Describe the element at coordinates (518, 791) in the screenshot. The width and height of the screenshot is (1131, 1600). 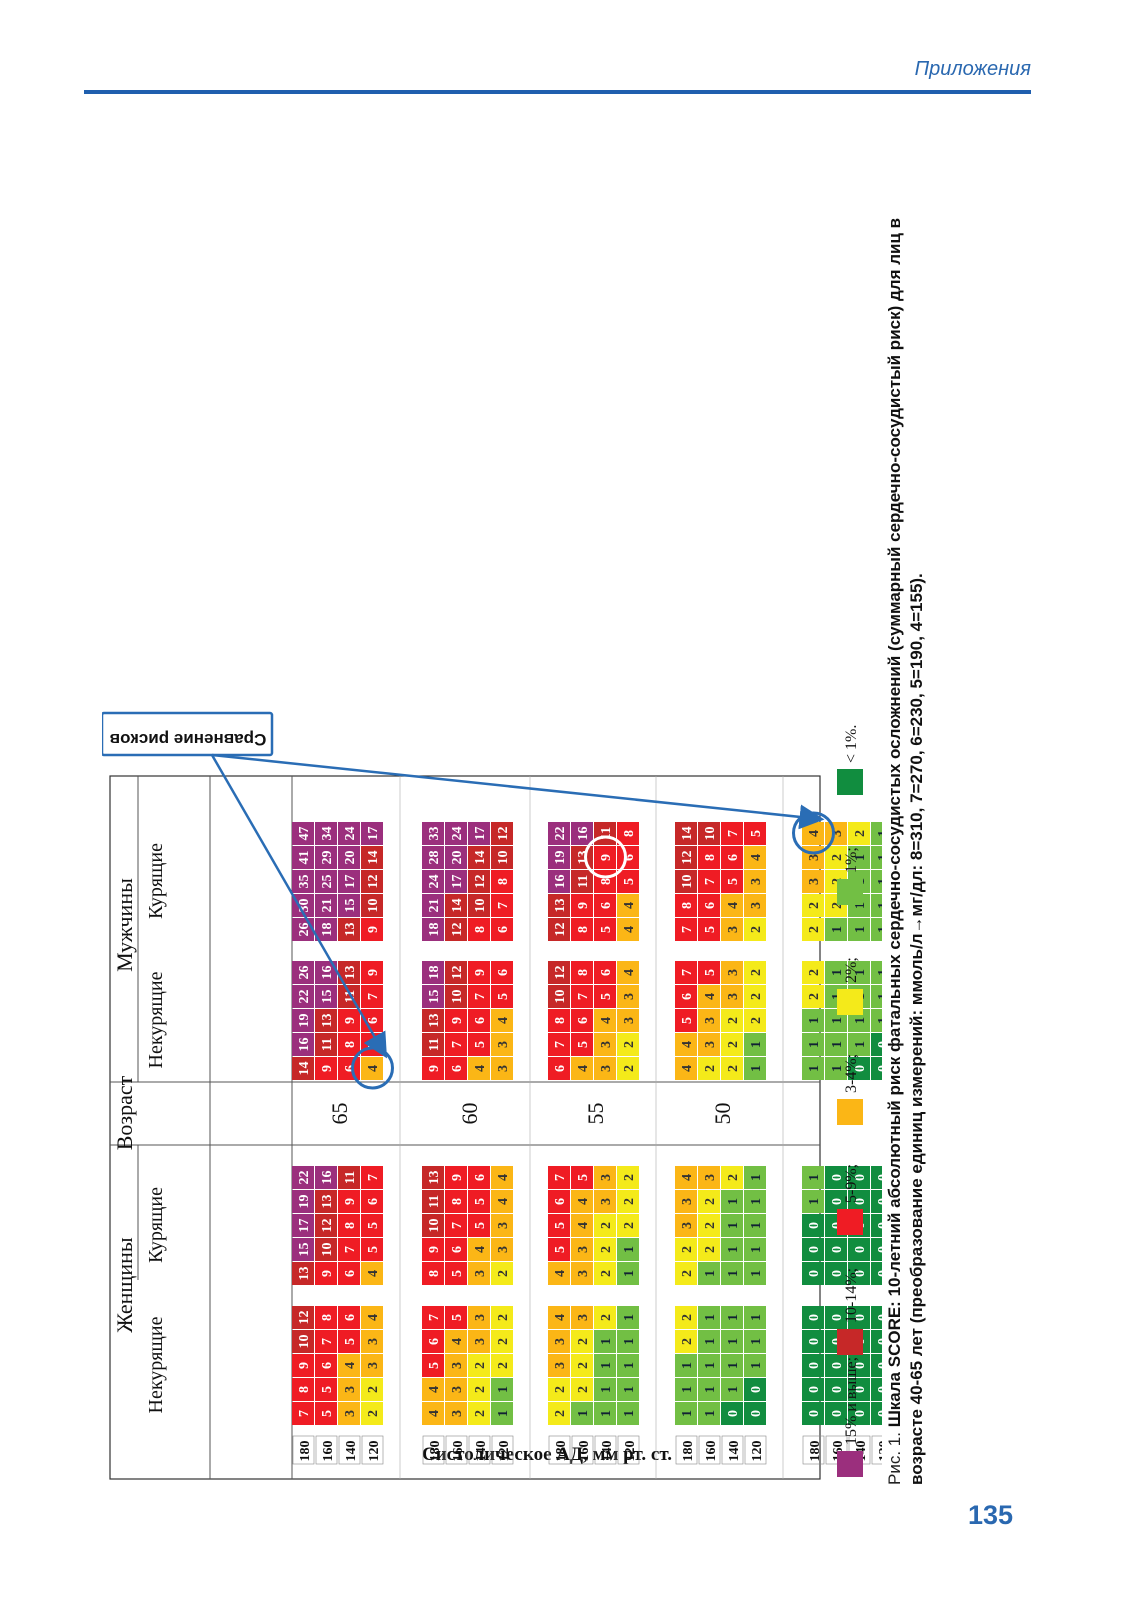
I see `arrow-to-b` at that location.